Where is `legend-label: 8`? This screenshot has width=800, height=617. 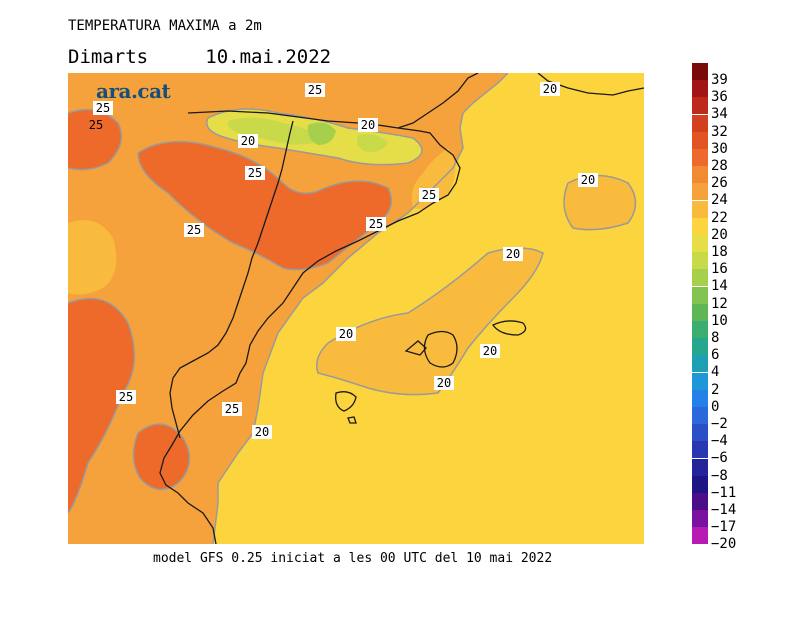
legend-label: 8 is located at coordinates (715, 338).